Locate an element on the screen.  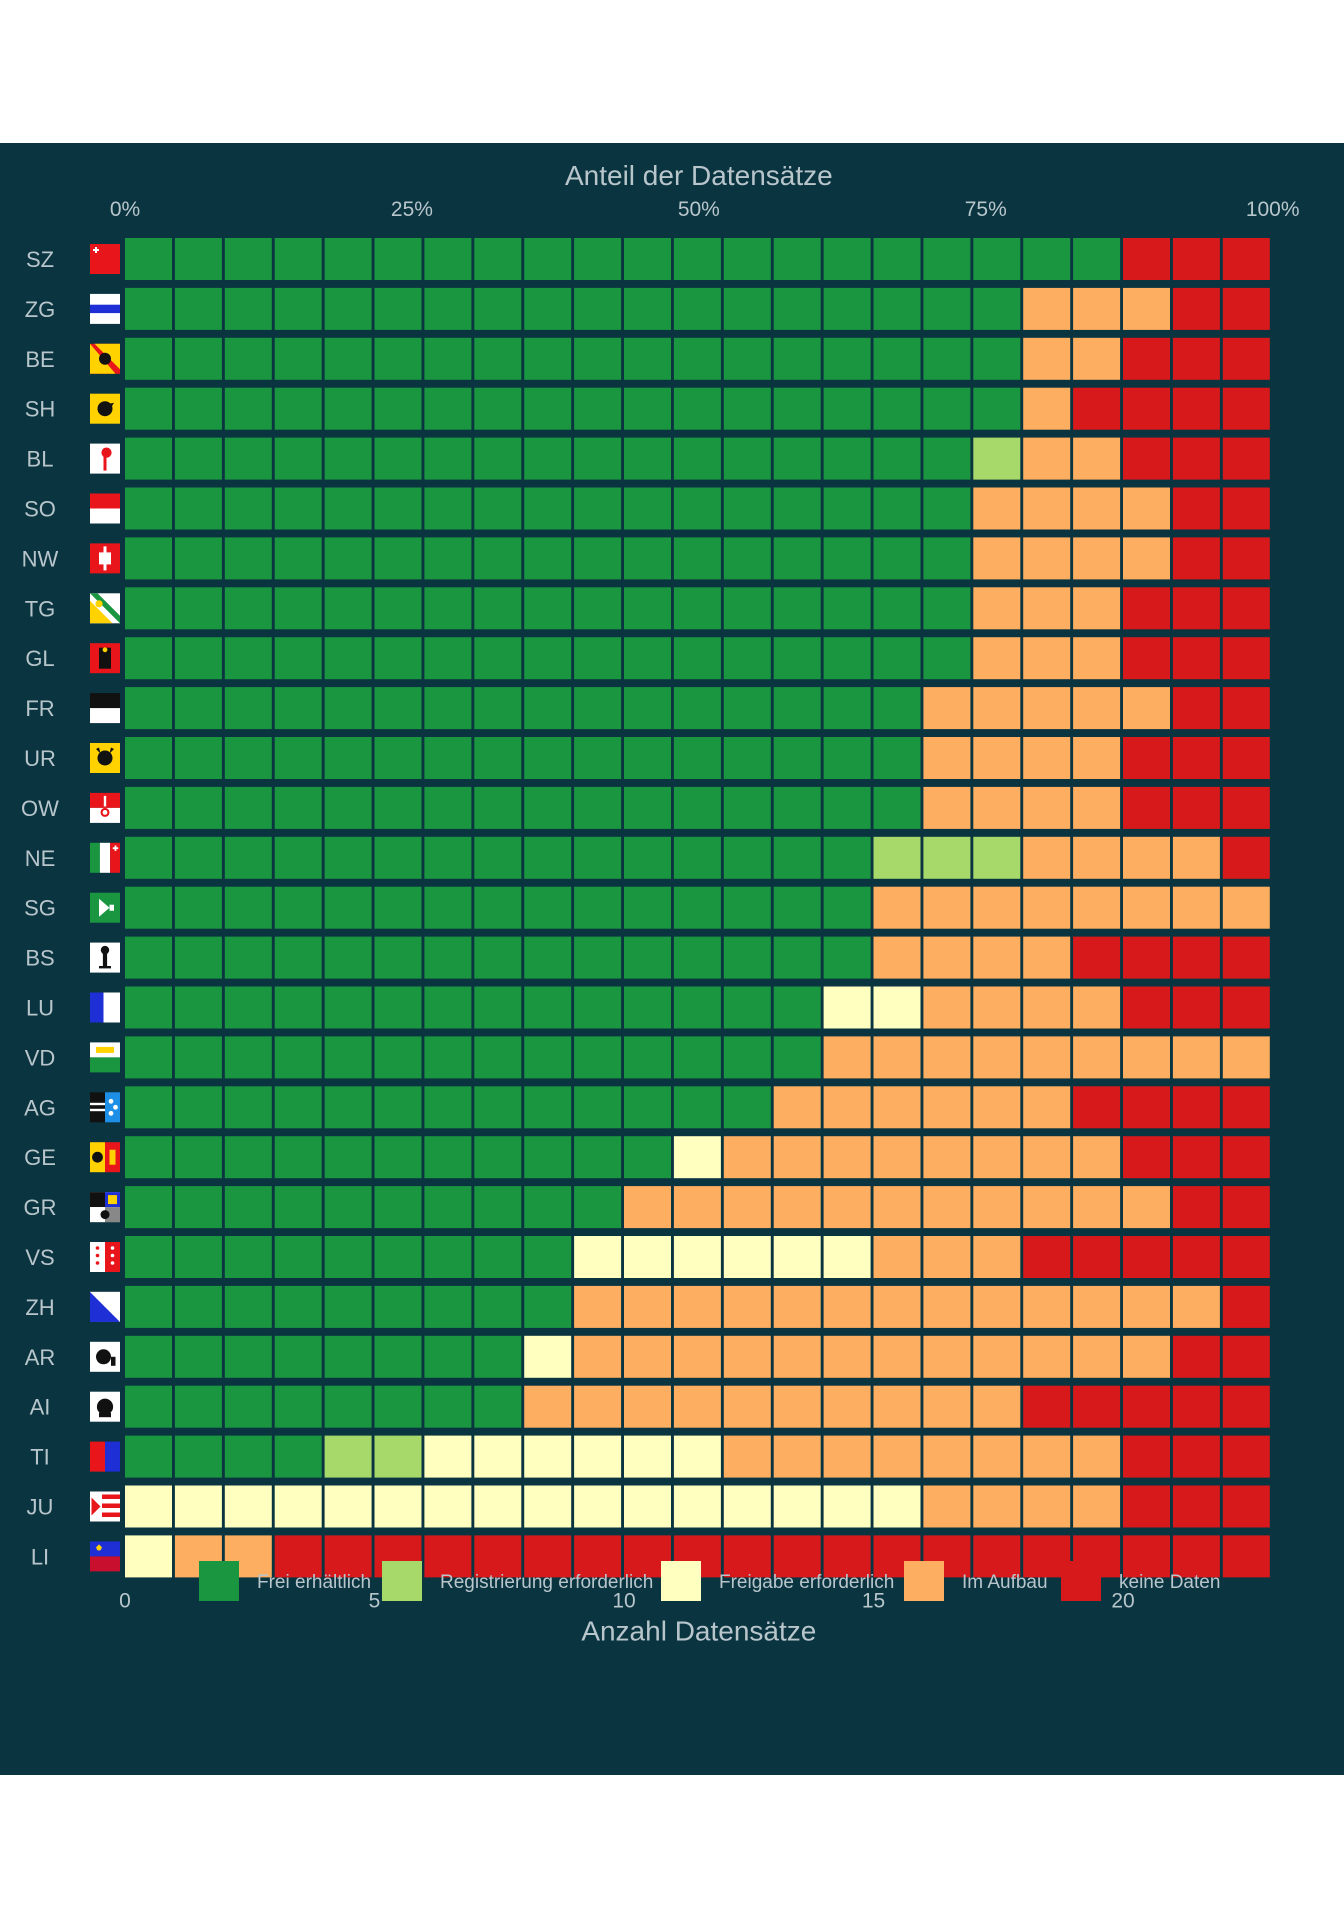
legend-item-frei: Frei erhältlich is located at coordinates (285, 1581).